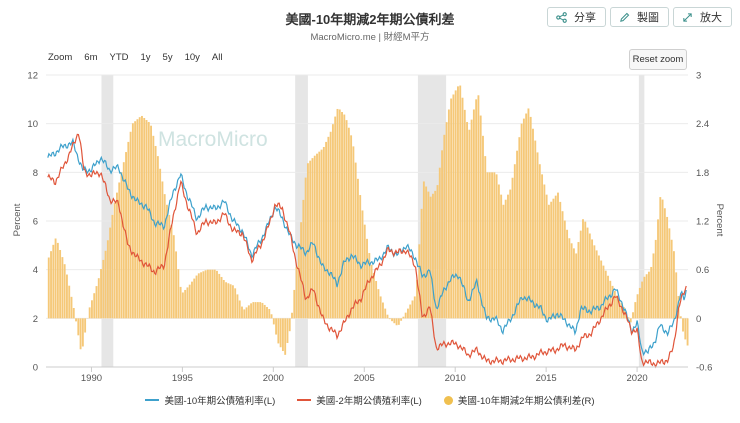 Image resolution: width=740 pixels, height=423 pixels. What do you see at coordinates (687, 17) in the screenshot?
I see `expand-icon` at bounding box center [687, 17].